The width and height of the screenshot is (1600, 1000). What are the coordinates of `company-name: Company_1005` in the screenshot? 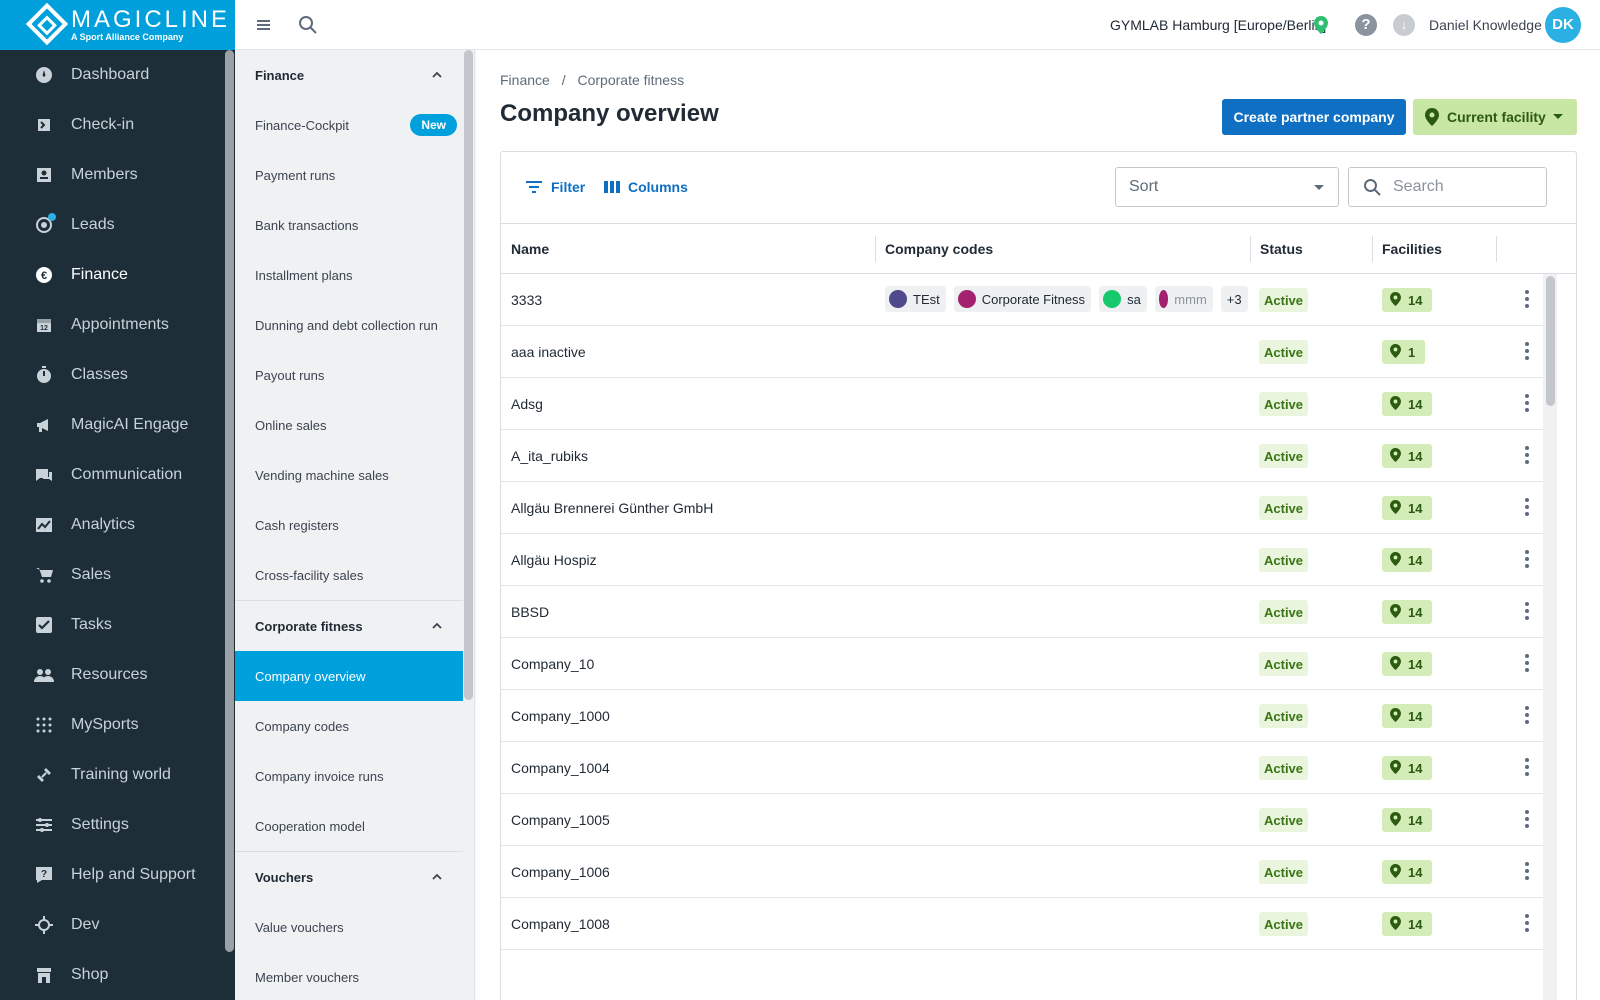 It's located at (560, 819).